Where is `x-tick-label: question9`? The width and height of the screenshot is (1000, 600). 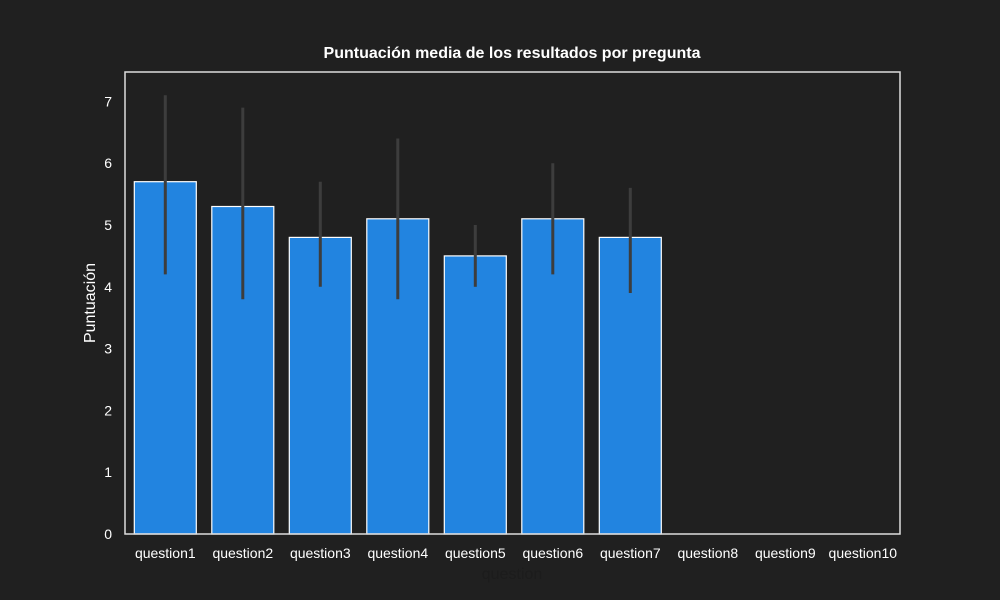
x-tick-label: question9 is located at coordinates (785, 553).